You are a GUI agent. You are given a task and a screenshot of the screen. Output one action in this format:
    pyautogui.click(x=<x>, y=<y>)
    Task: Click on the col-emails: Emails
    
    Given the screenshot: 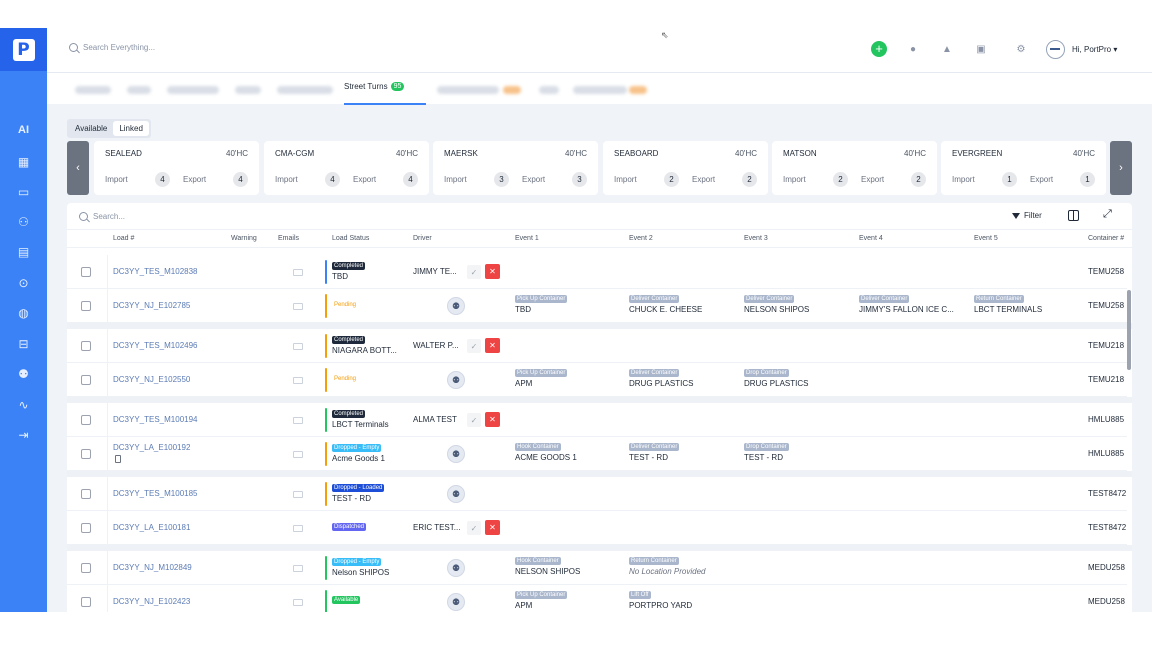 What is the action you would take?
    pyautogui.click(x=289, y=238)
    